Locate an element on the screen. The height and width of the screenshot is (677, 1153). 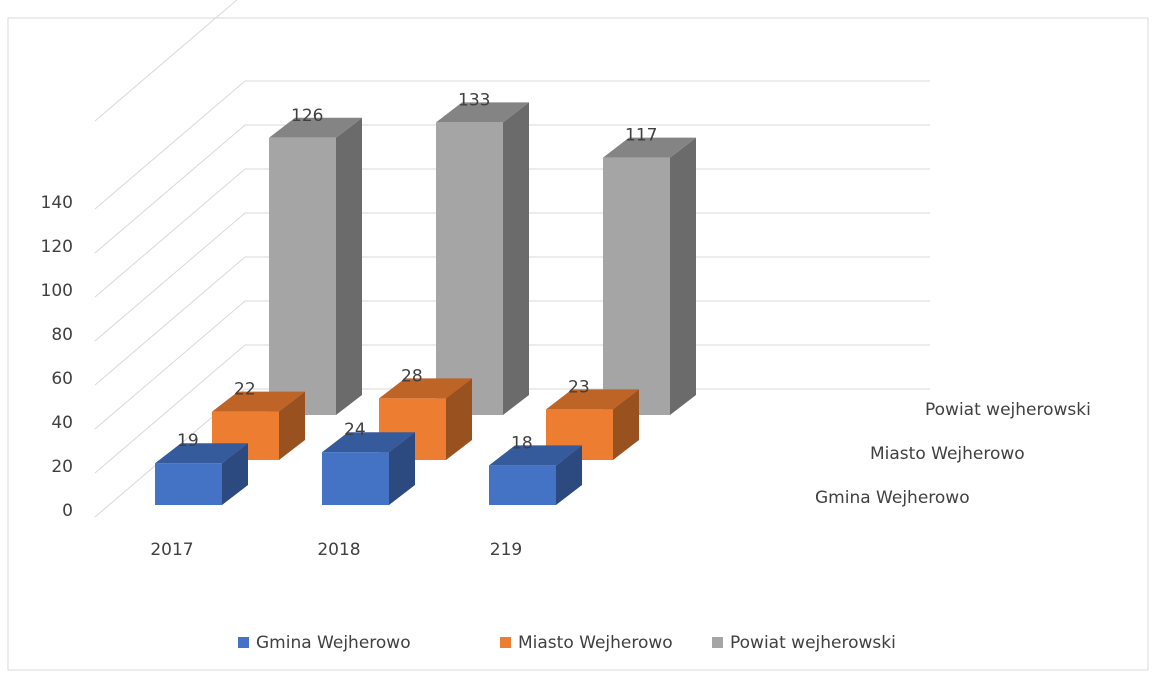
x-tick-label: 2018 is located at coordinates (338, 550).